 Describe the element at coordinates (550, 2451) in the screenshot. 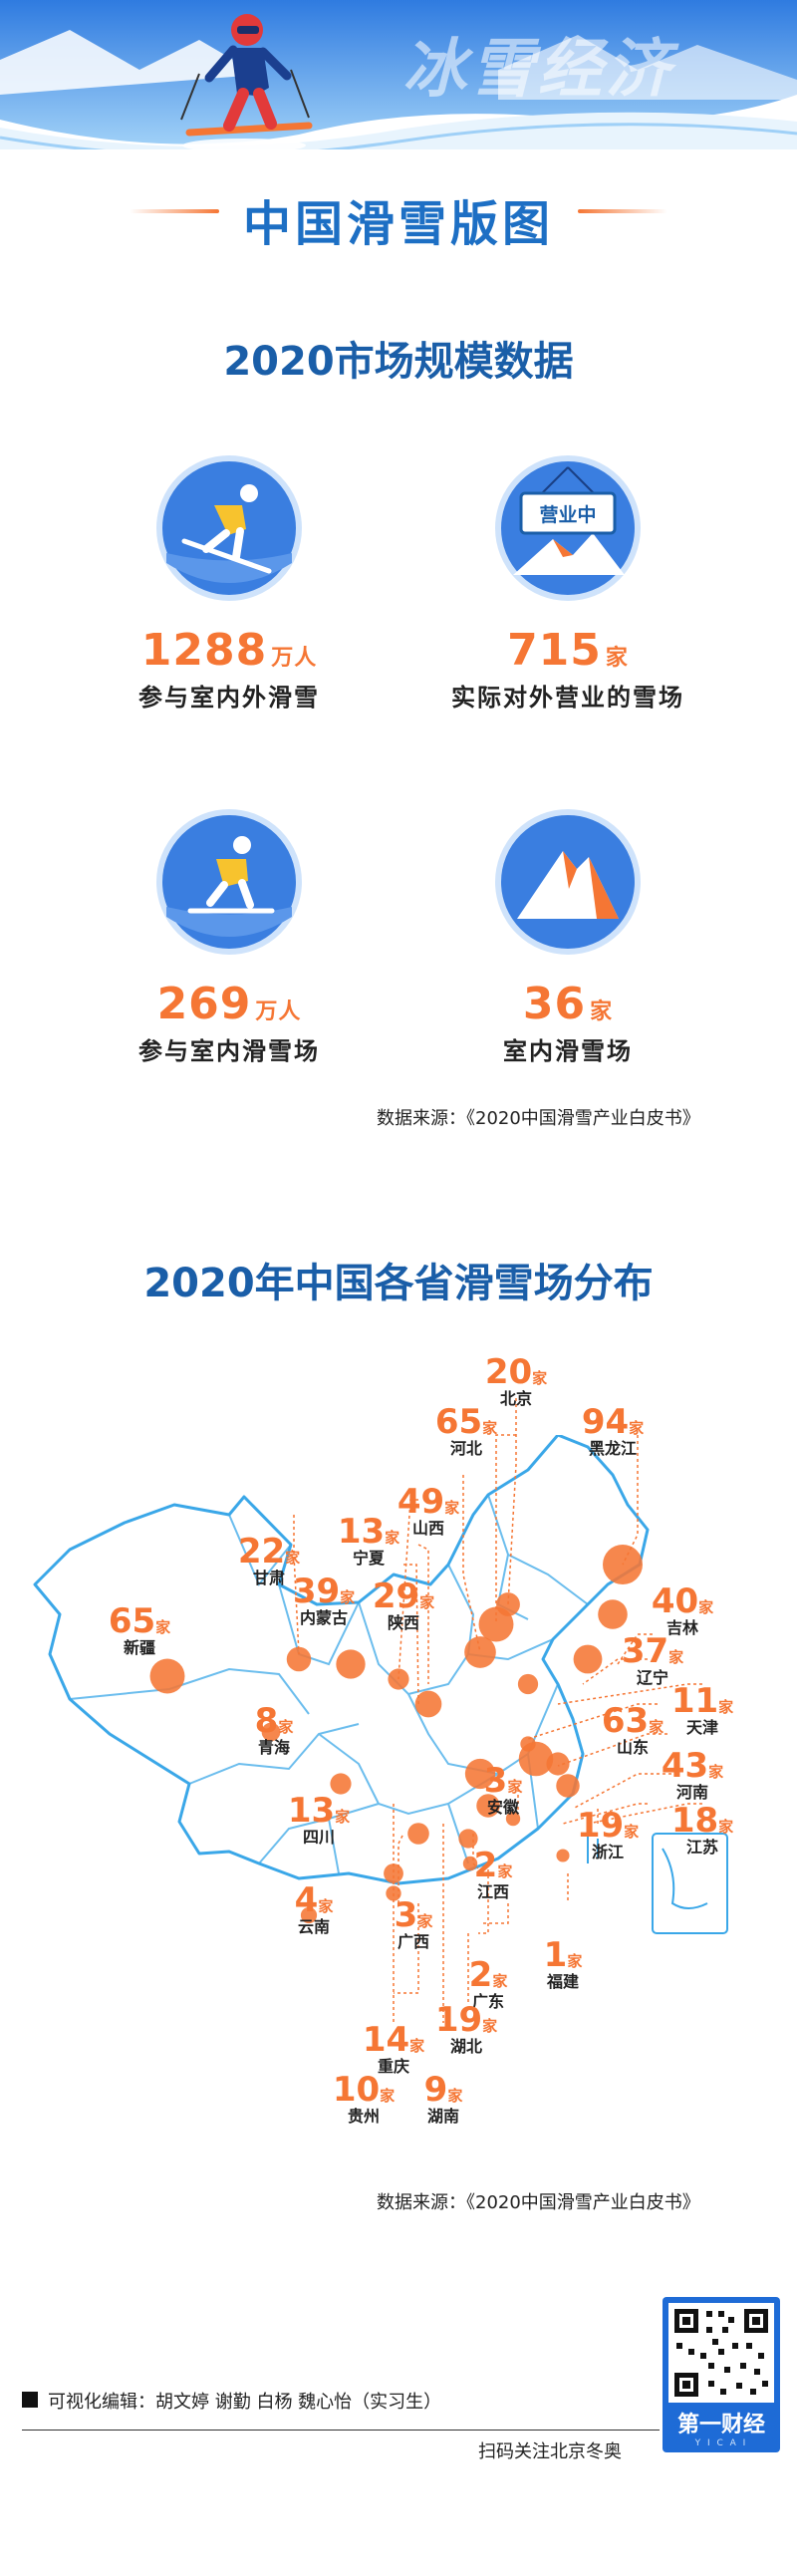

I see `scan-prompt: 扫码关注北京冬奥` at that location.